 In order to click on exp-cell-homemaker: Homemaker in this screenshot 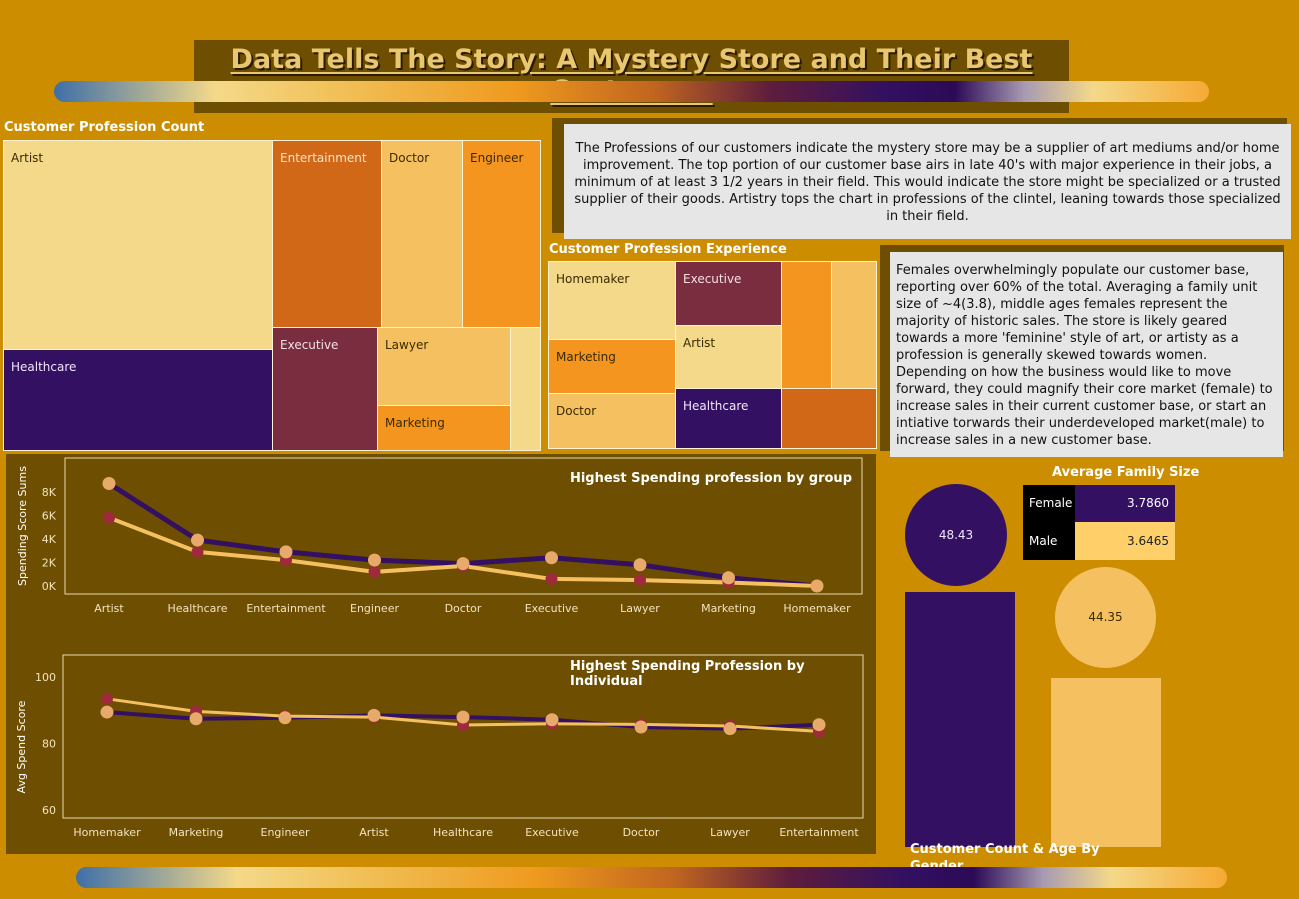, I will do `click(612, 300)`.